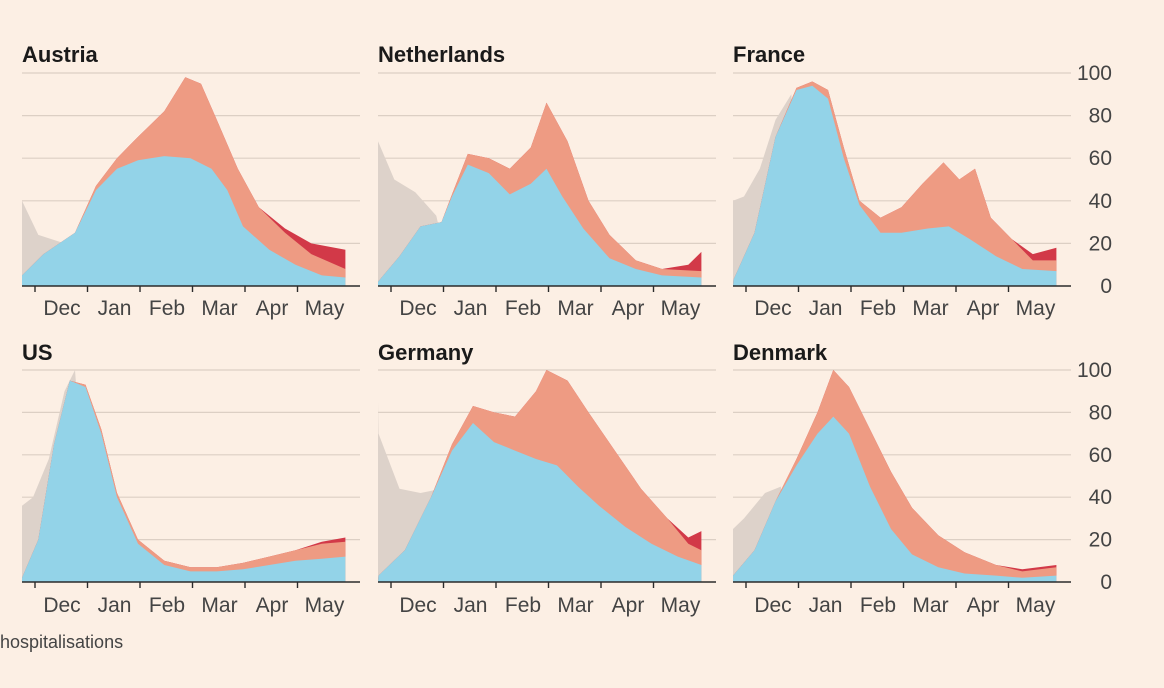  I want to click on footer-note: hospitalisations, so click(62, 642).